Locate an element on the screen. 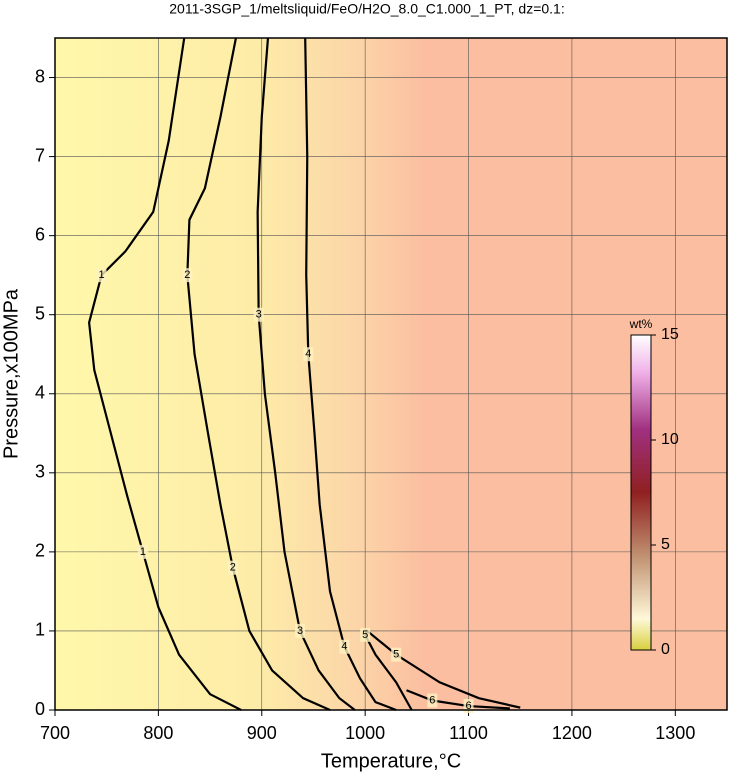  colorbar is located at coordinates (641, 492).